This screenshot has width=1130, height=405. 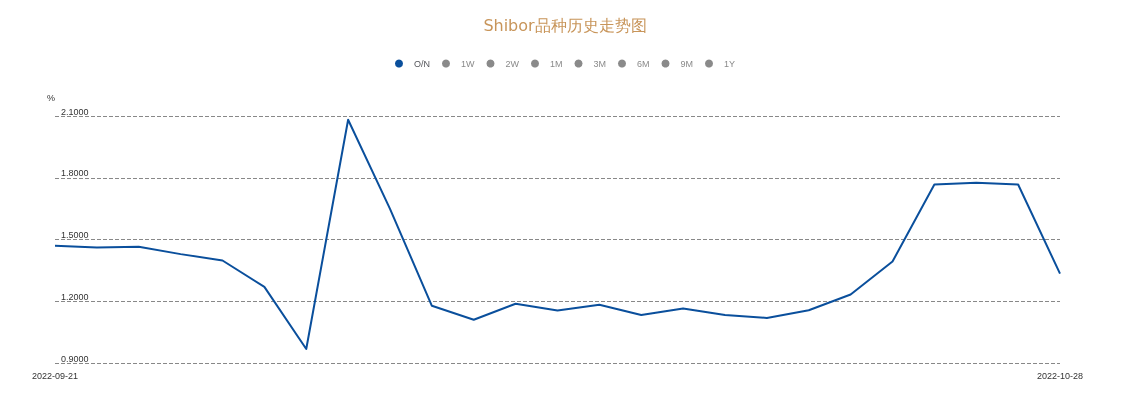 I want to click on legend-label: 6M, so click(x=643, y=63).